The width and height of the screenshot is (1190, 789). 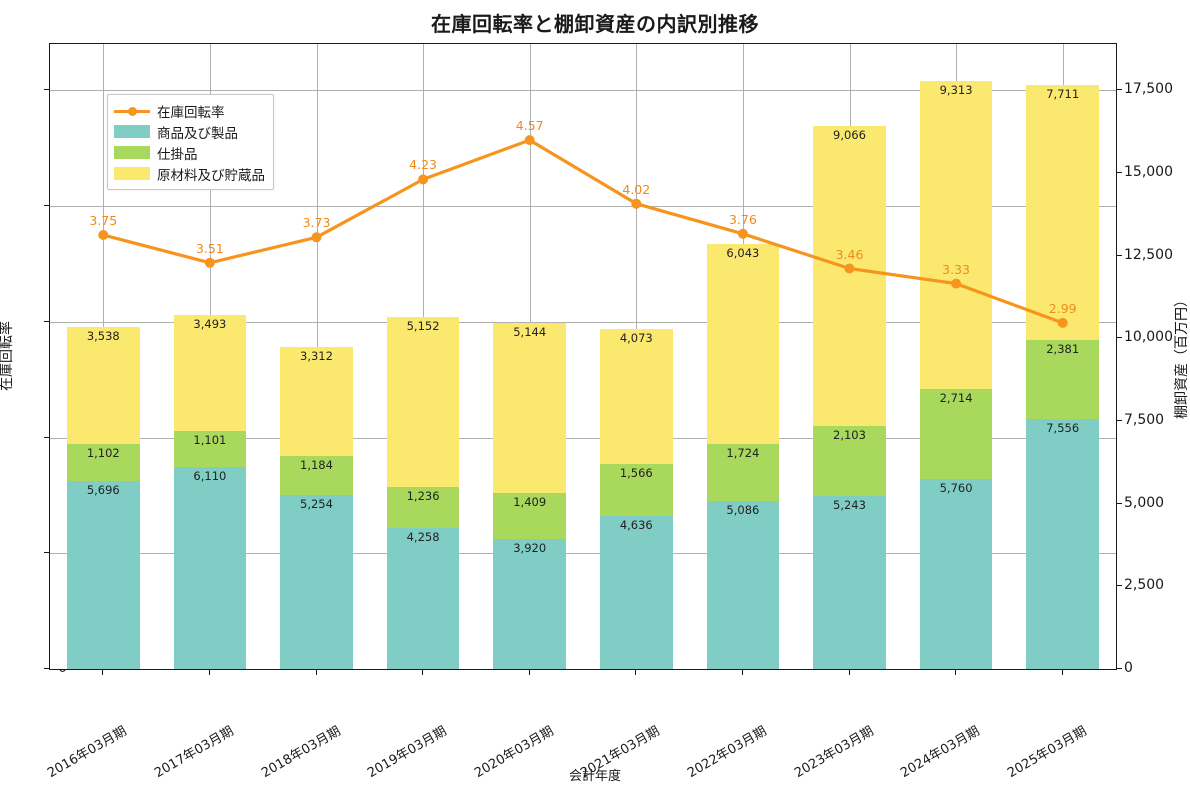 What do you see at coordinates (530, 548) in the screenshot?
I see `bar-value-label: 3,920` at bounding box center [530, 548].